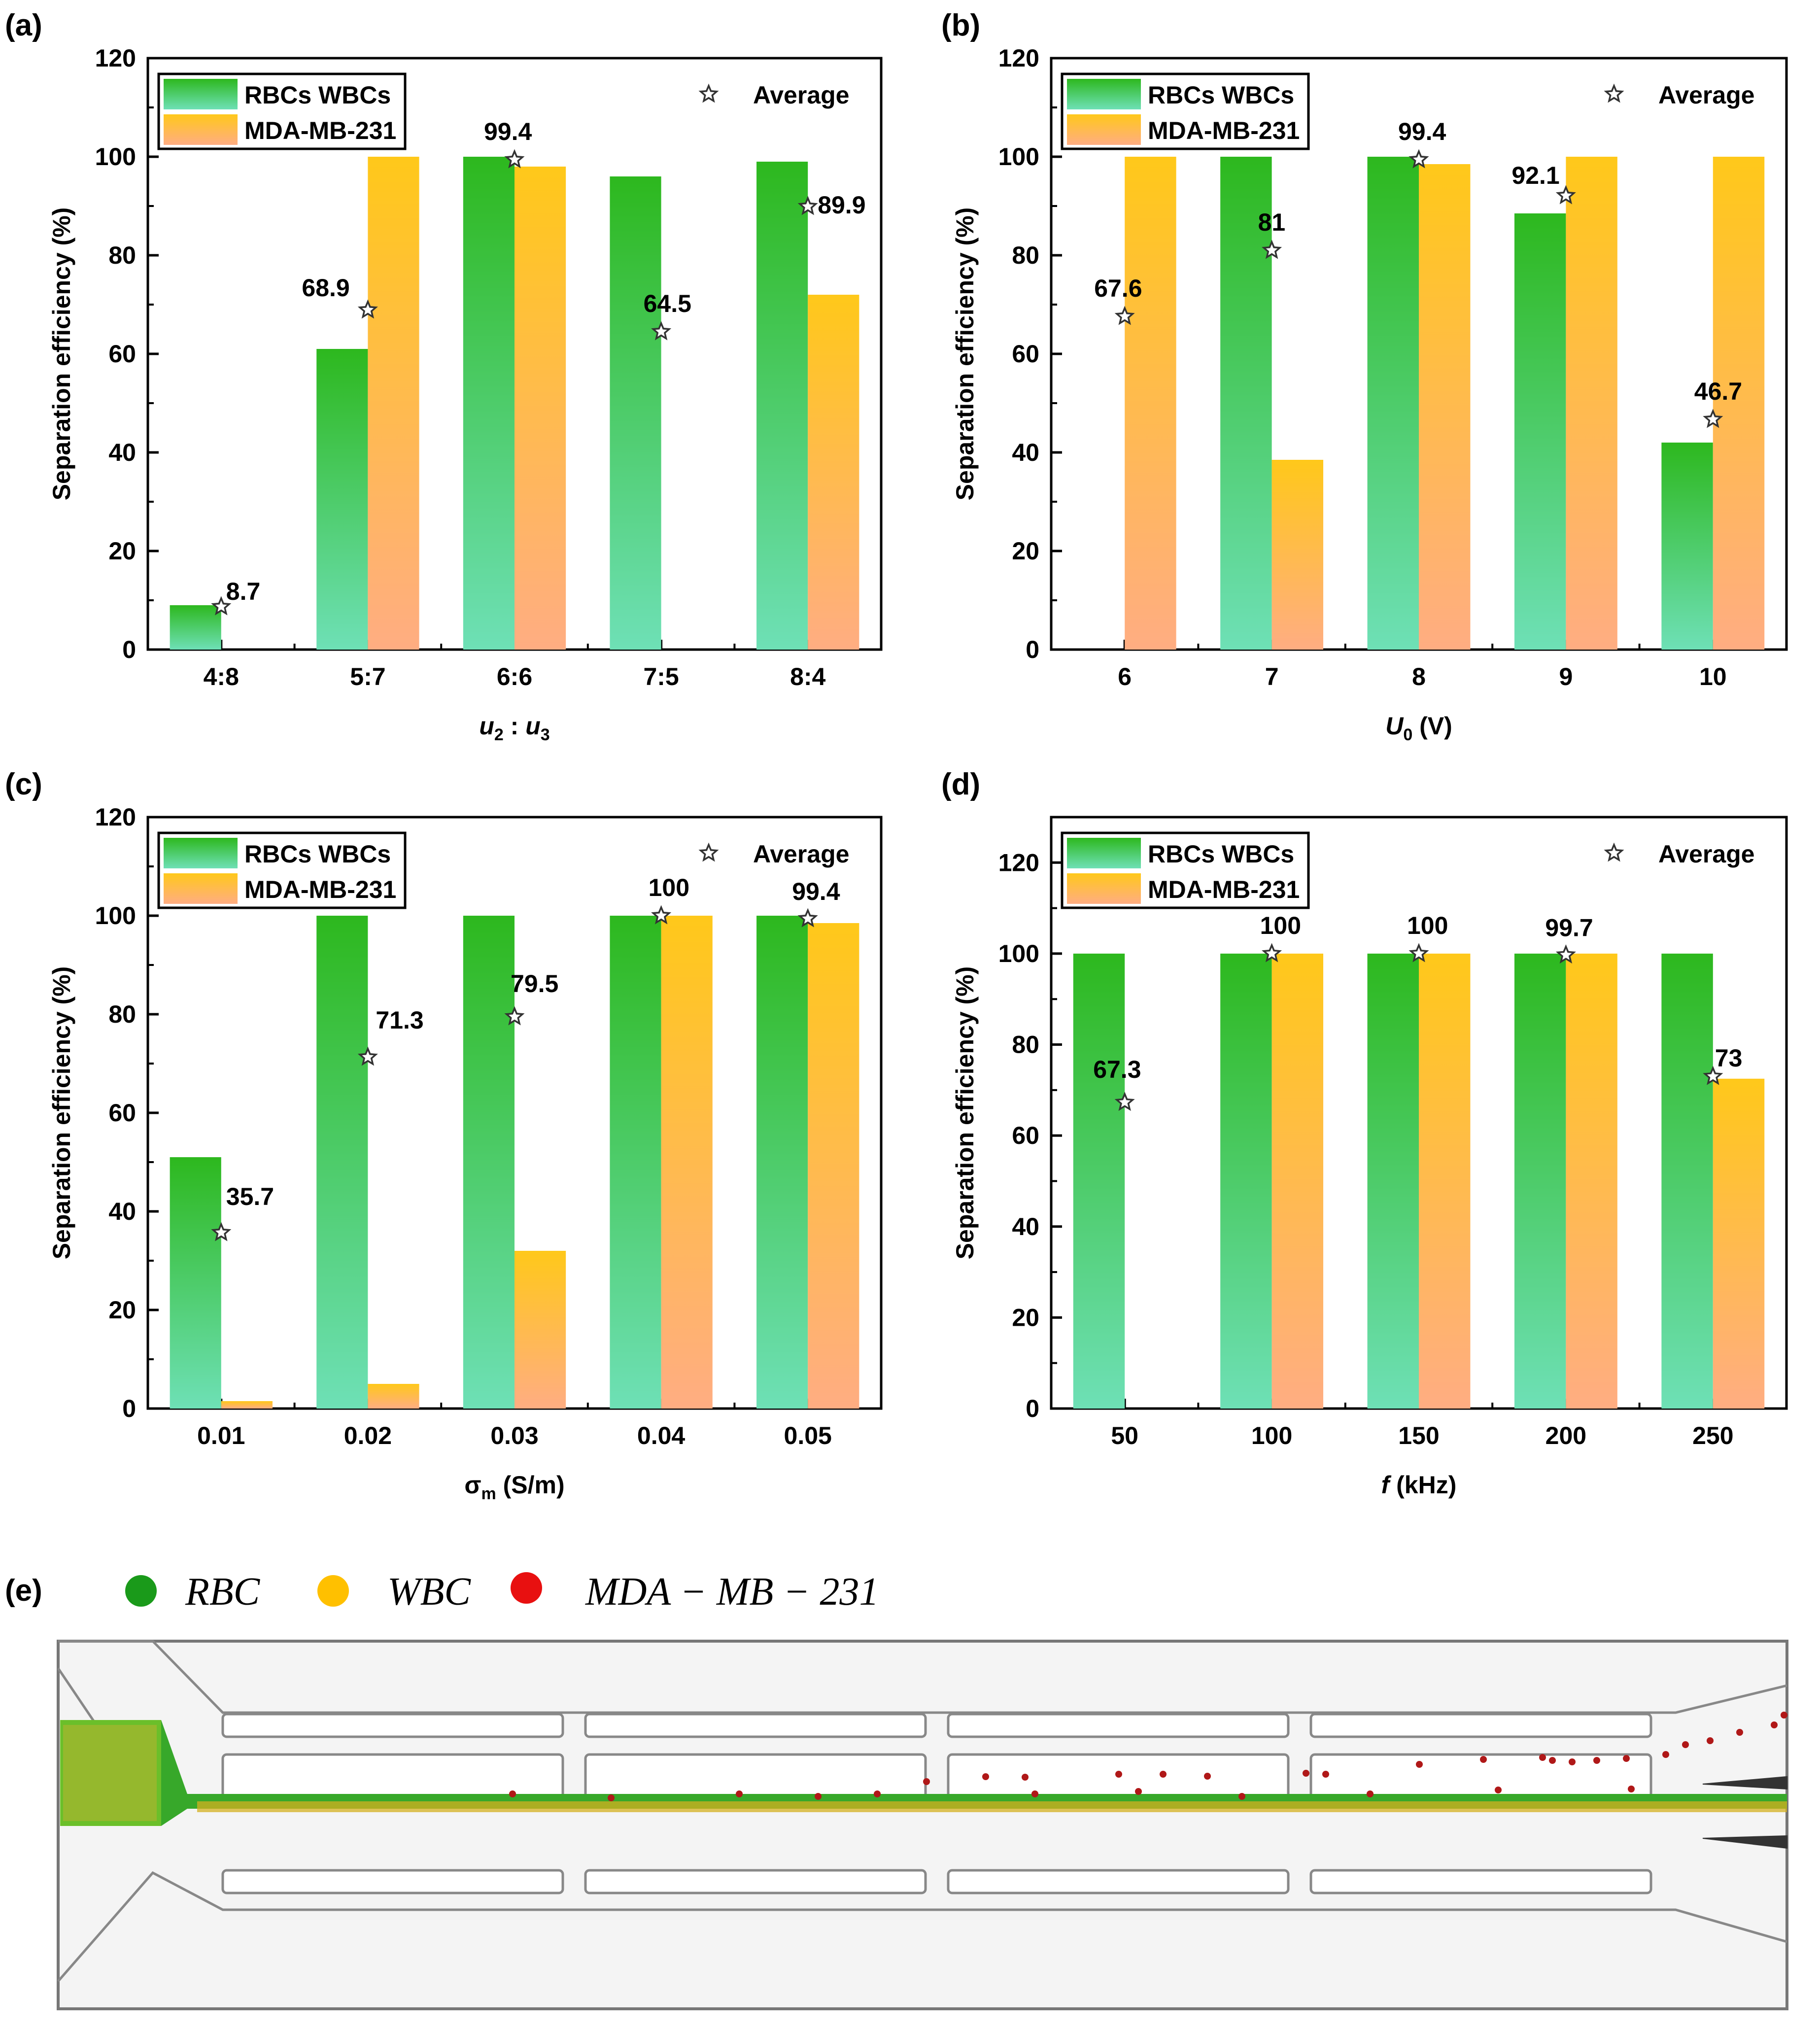 This screenshot has width=1820, height=2030. Describe the element at coordinates (808, 1435) in the screenshot. I see `x-tick-label: 0.05` at that location.